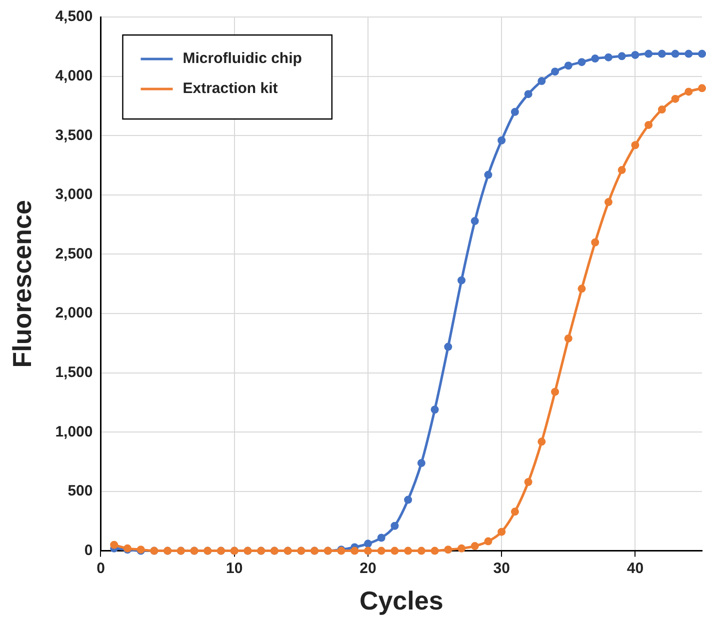 The width and height of the screenshot is (706, 626). What do you see at coordinates (100, 568) in the screenshot?
I see `x-tick-label: 0` at bounding box center [100, 568].